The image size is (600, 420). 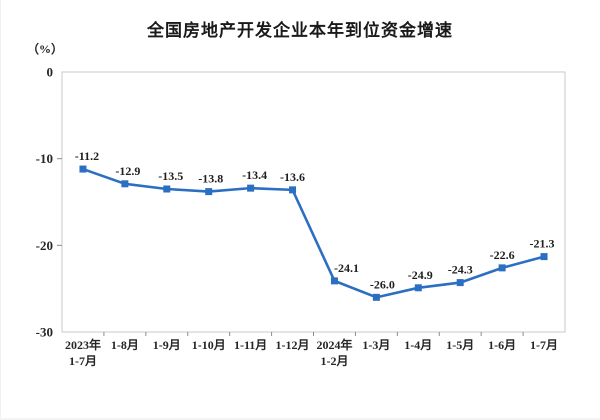 I want to click on x-axis-category-label: 1-10月, so click(x=209, y=345).